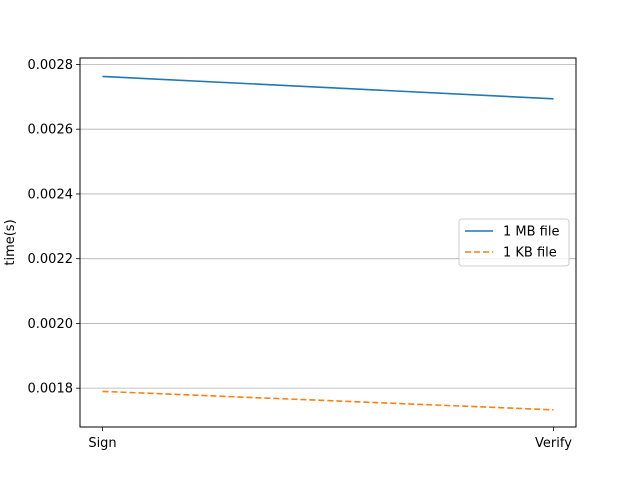 The width and height of the screenshot is (640, 480). I want to click on y-tick-label: 0.0020, so click(51, 324).